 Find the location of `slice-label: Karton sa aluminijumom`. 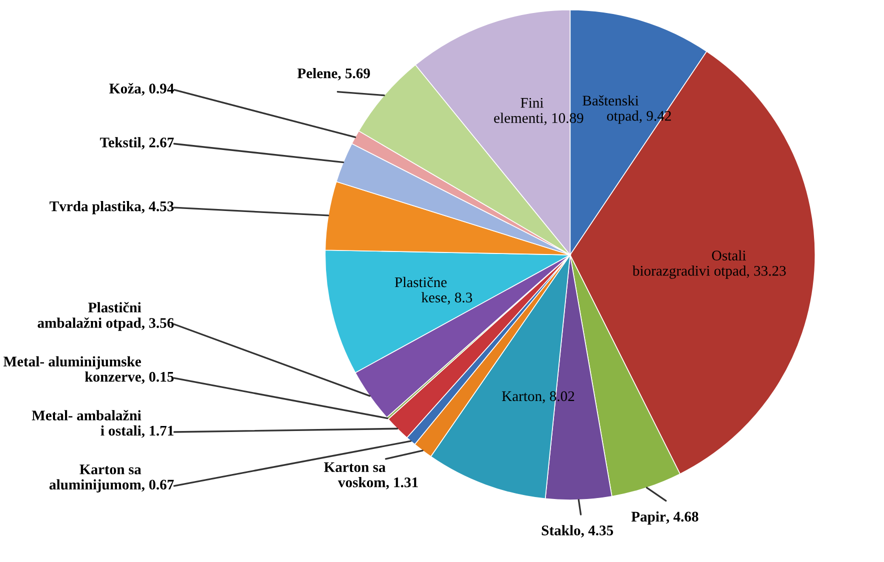

slice-label: Karton sa aluminijumom is located at coordinates (95, 478).